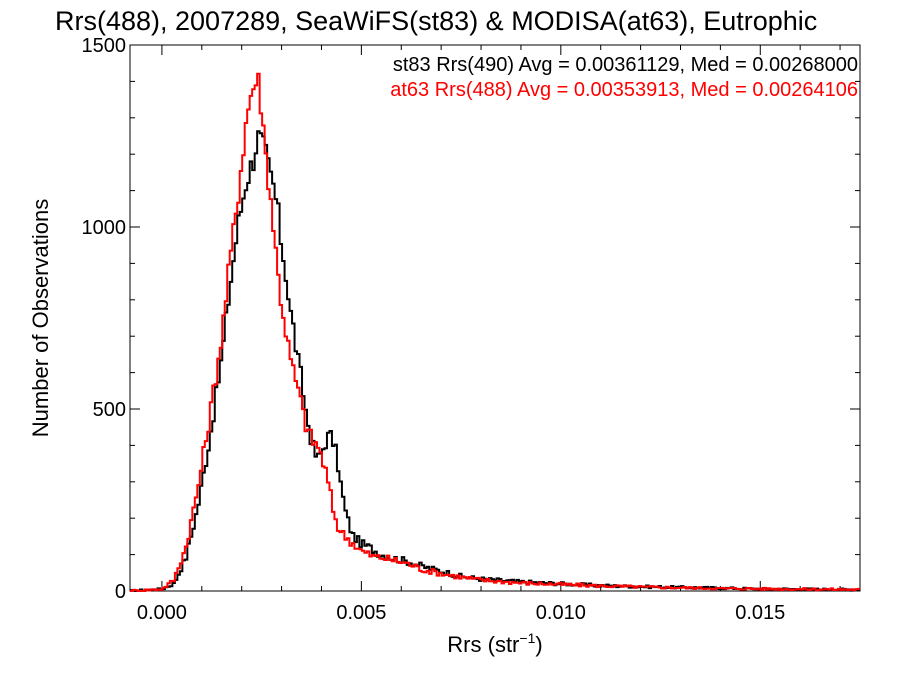  What do you see at coordinates (162, 613) in the screenshot?
I see `x-tick-label: 0.000` at bounding box center [162, 613].